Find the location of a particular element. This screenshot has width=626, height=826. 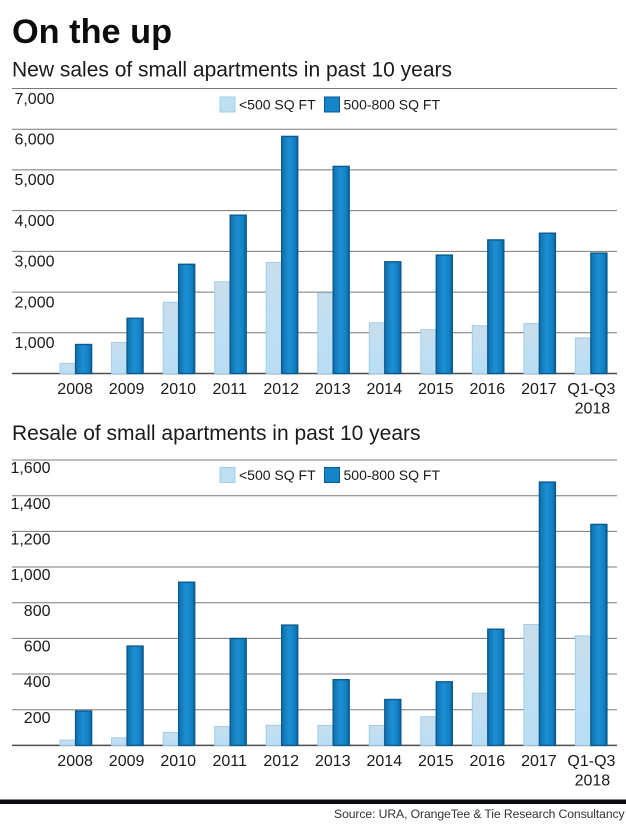

svg-text: 400 is located at coordinates (37, 682).